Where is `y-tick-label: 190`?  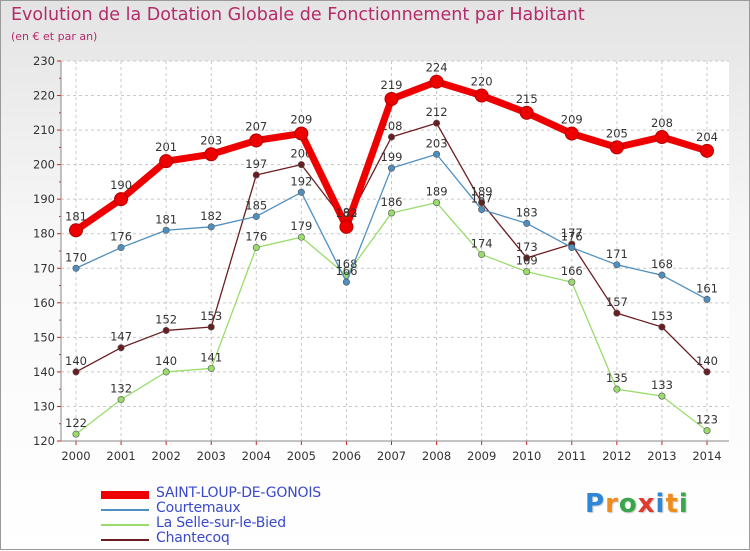 y-tick-label: 190 is located at coordinates (44, 199).